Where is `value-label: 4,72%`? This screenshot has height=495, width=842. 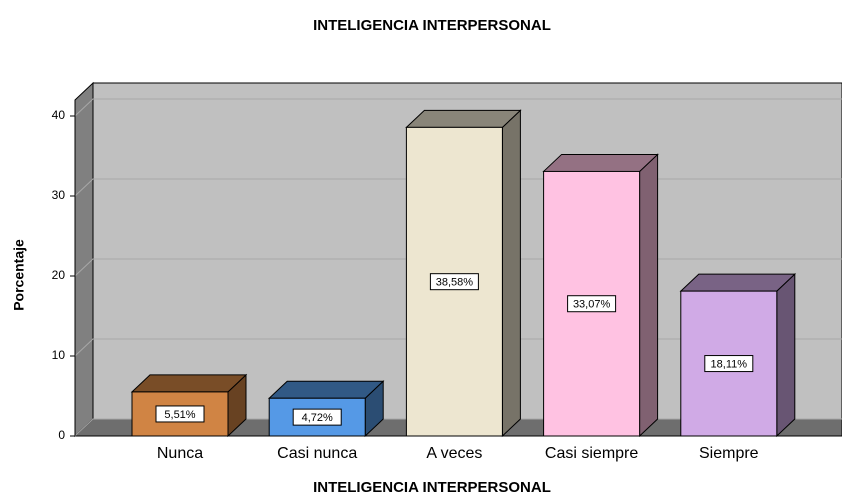 value-label: 4,72% is located at coordinates (317, 418).